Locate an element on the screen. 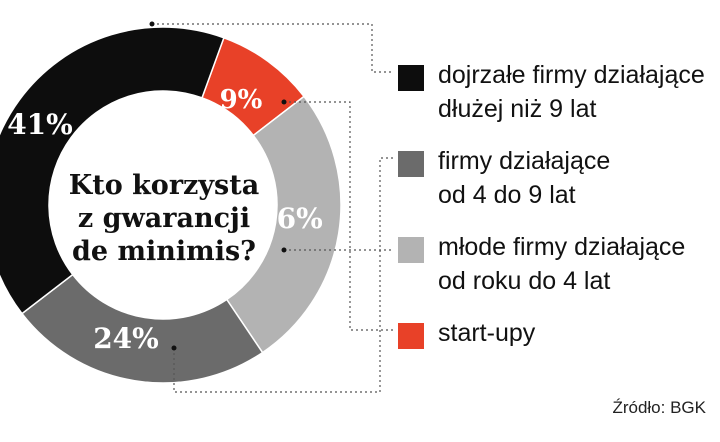  legend-label-firmy-4-9-line-2: od 4 do 9 lat is located at coordinates (507, 195).